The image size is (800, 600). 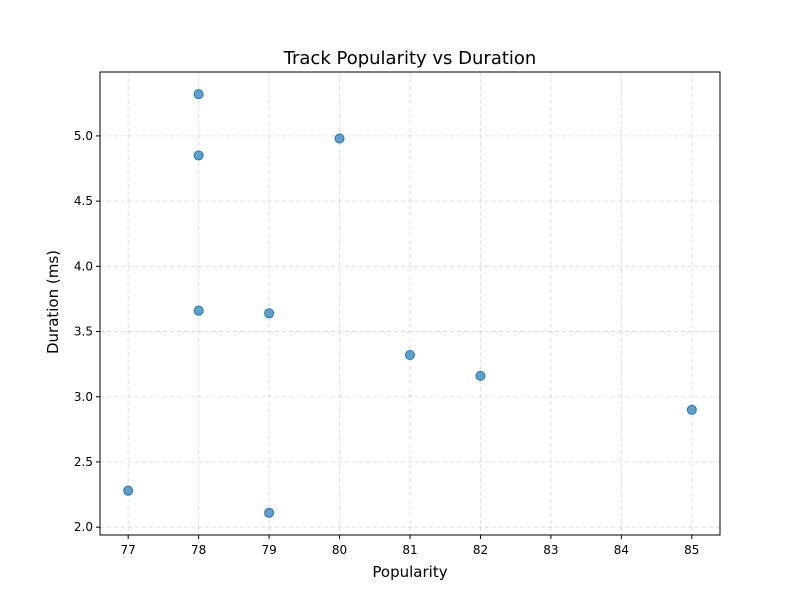 What do you see at coordinates (339, 550) in the screenshot?
I see `x-tick-label: 80` at bounding box center [339, 550].